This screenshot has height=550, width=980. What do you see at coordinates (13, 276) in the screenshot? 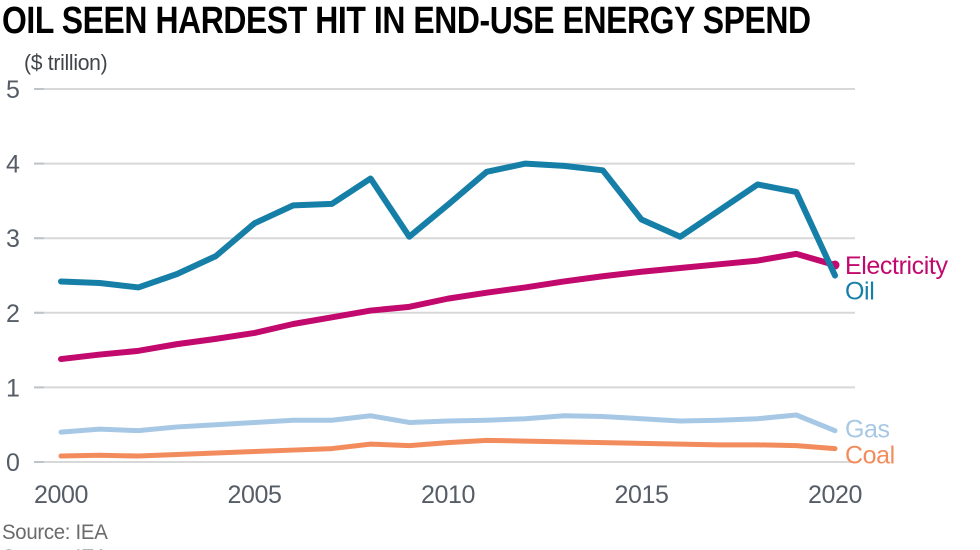
I see `y-axis-tick-labels: 0 1 2 3 4 5` at bounding box center [13, 276].